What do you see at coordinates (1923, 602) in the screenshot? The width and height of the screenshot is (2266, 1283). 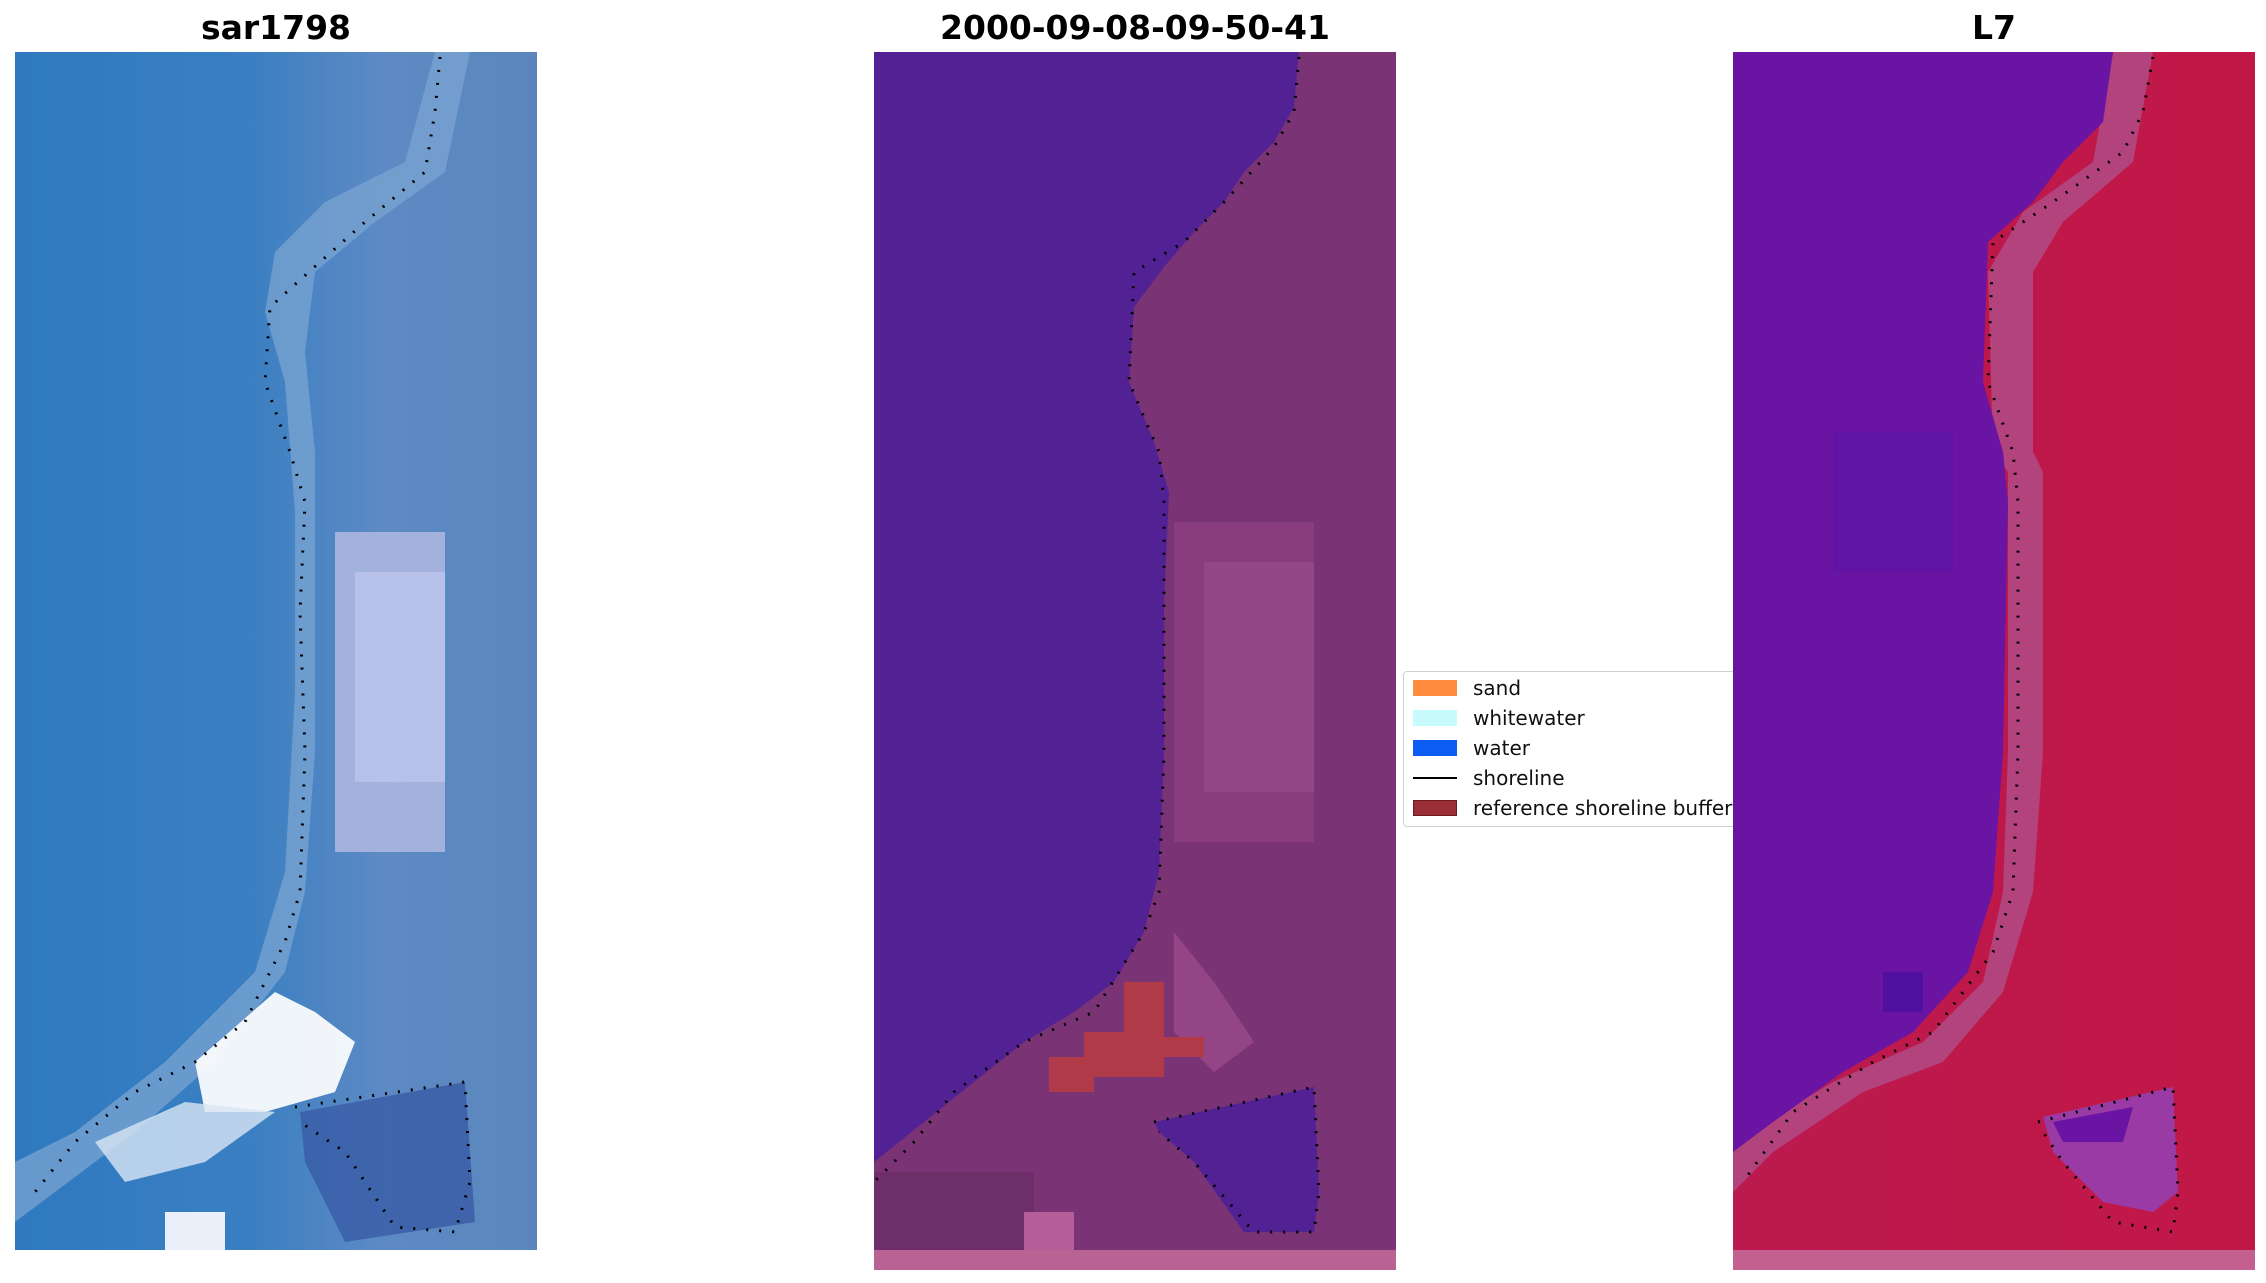 I see `water-index-region` at bounding box center [1923, 602].